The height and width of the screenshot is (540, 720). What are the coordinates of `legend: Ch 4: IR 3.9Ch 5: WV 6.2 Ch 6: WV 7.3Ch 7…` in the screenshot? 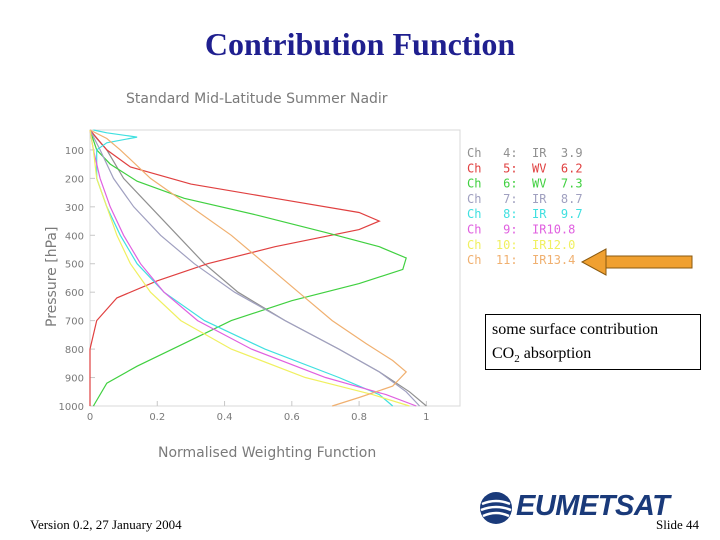 It's located at (525, 206).